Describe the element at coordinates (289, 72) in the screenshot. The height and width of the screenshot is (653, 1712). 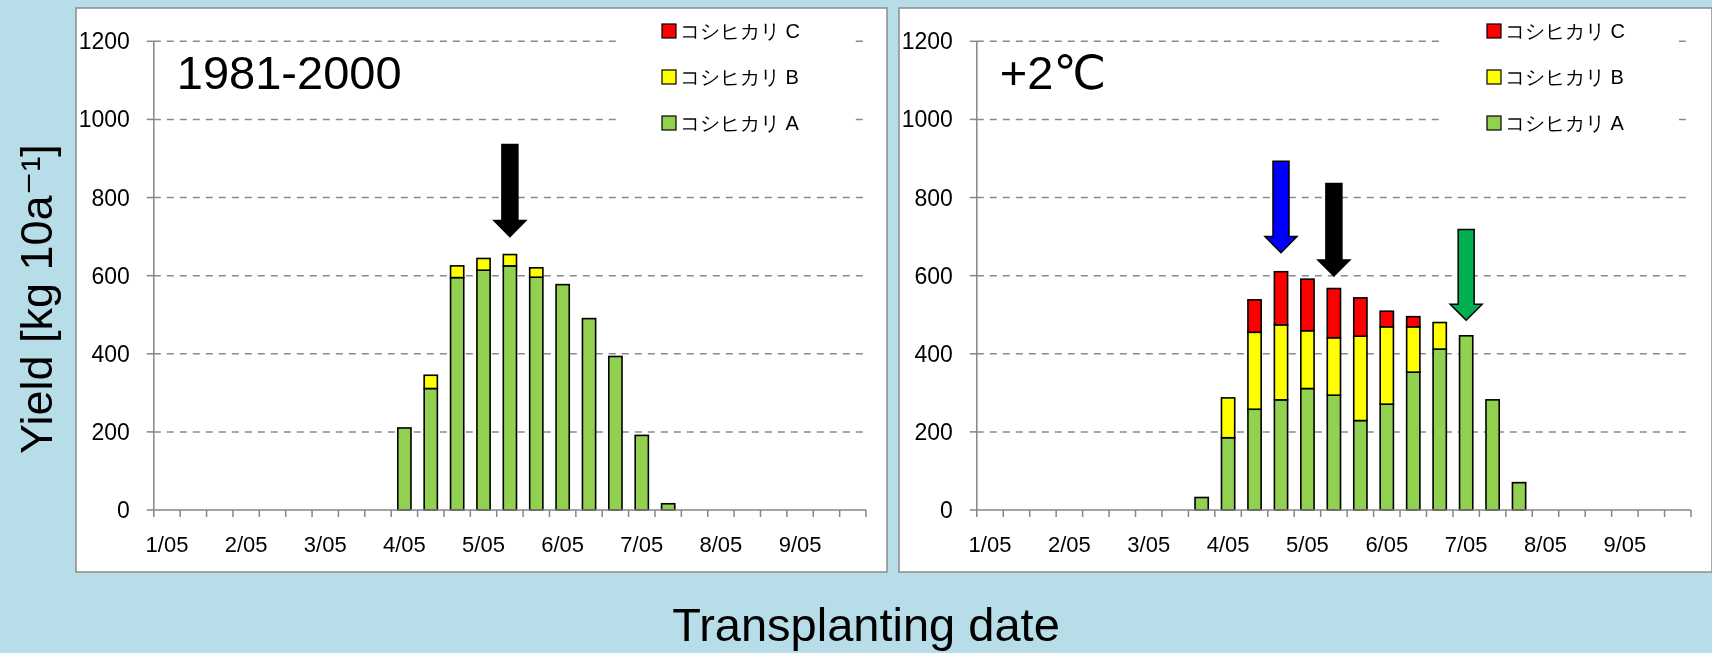
I see `chart-title: 1981-2000` at that location.